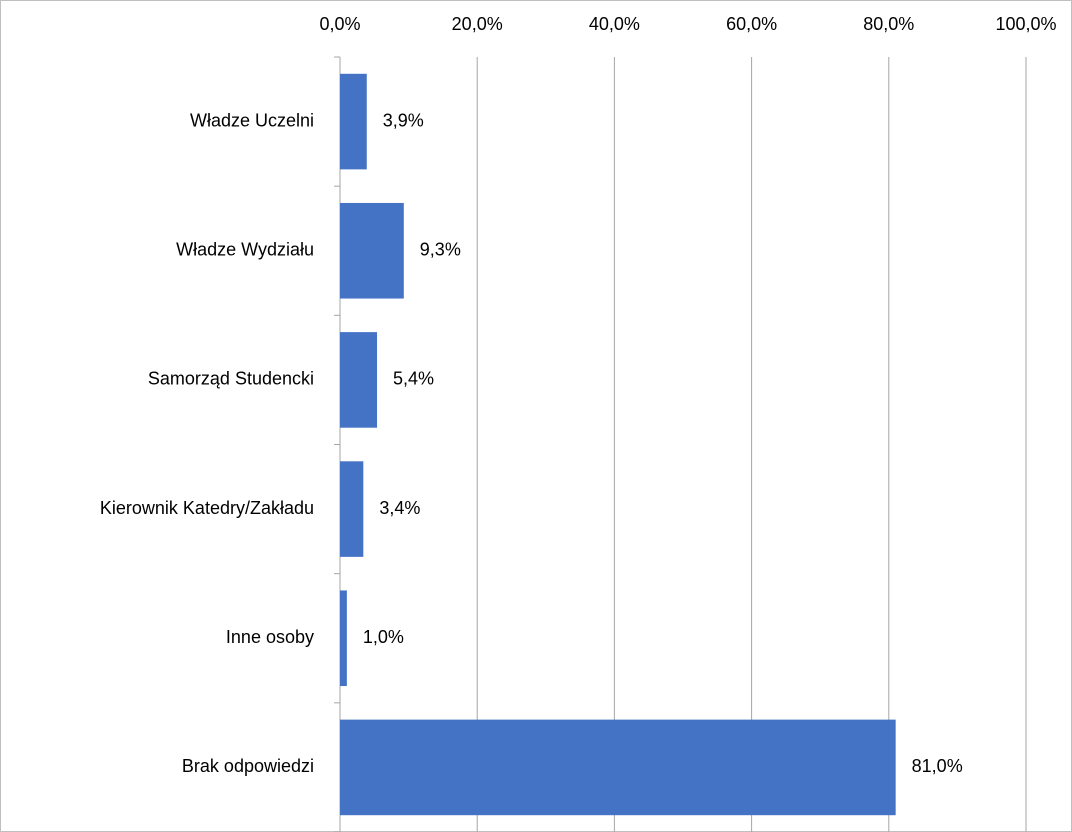  What do you see at coordinates (1025, 24) in the screenshot?
I see `x-tick-label: 100,0%` at bounding box center [1025, 24].